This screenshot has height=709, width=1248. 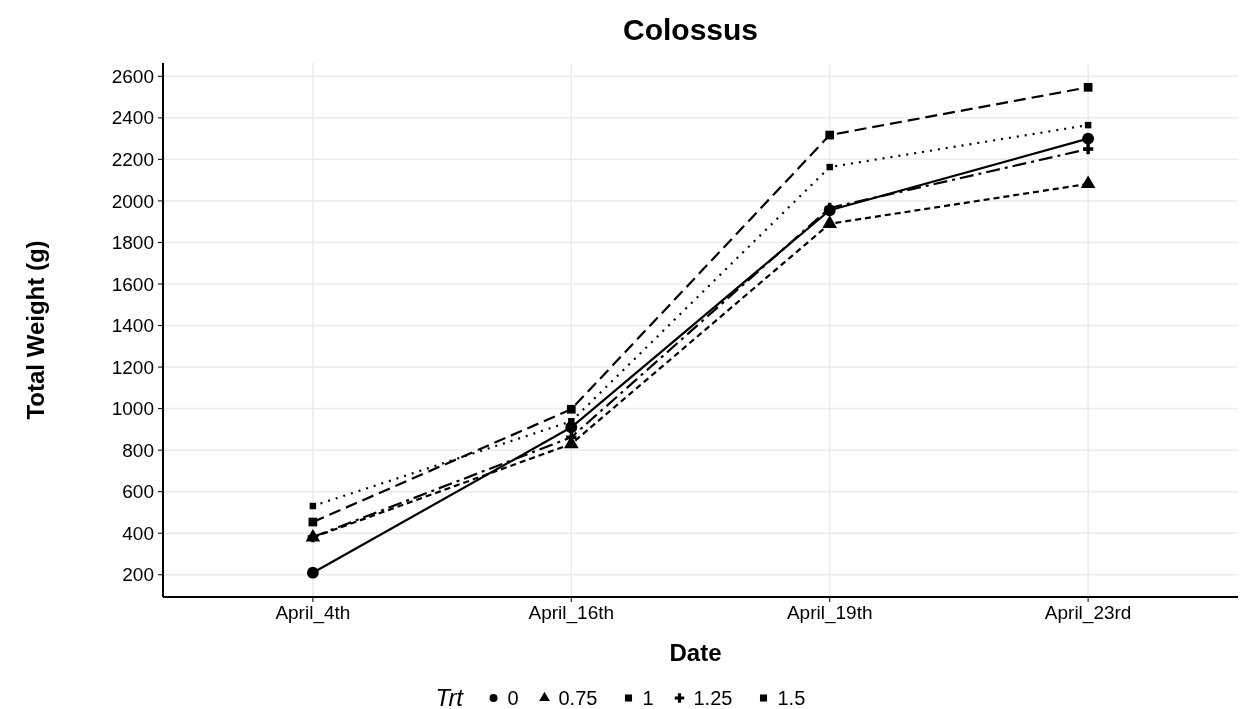 I want to click on y-axis-title: Total Weight (g), so click(x=35, y=330).